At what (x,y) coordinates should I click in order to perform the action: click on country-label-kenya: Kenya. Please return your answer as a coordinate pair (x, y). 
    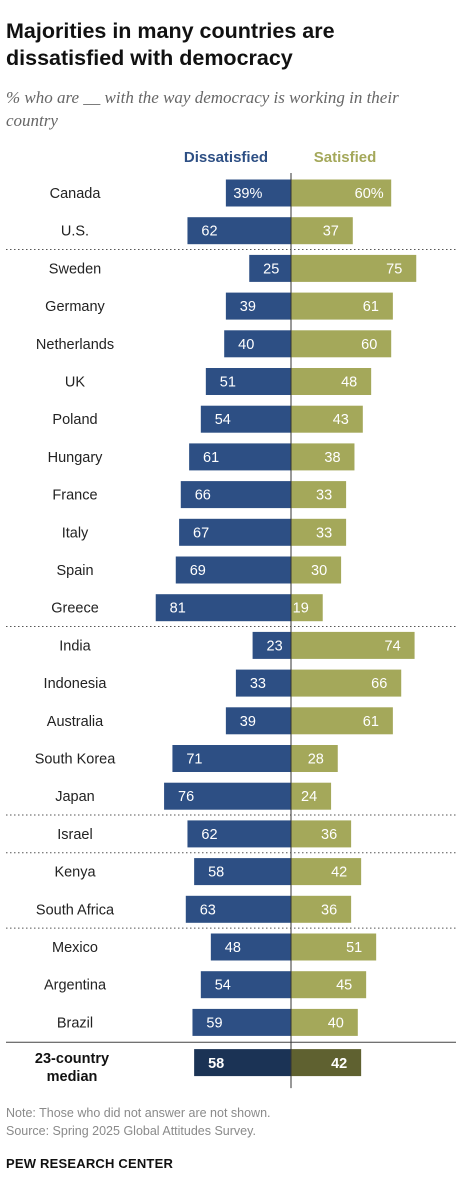
    Looking at the image, I should click on (75, 873).